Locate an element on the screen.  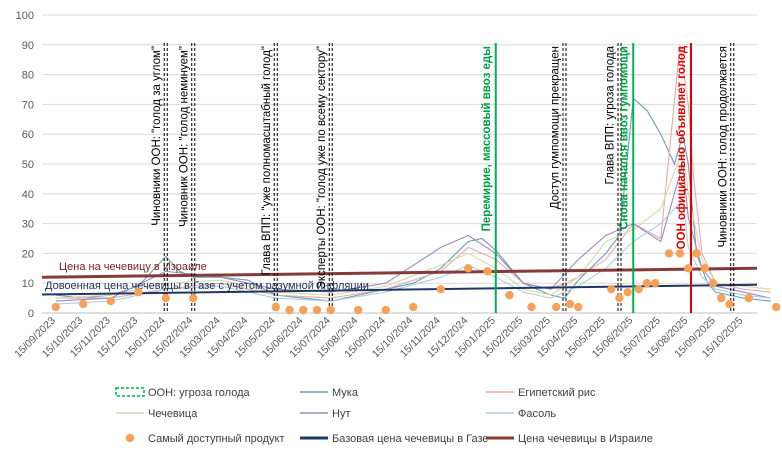
event-label: Чиновники ООН: голод продолжается is located at coordinates (723, 146).